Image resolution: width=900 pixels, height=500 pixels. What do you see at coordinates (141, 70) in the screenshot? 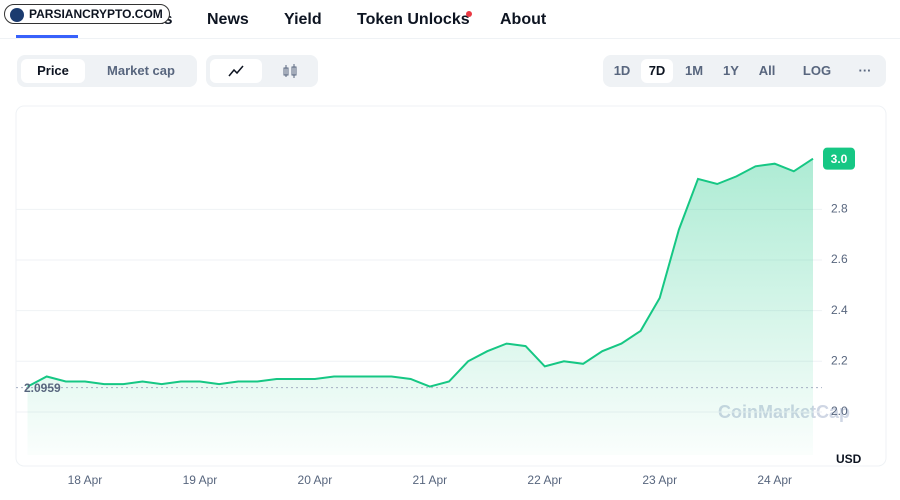
I see `market-cap-tab: Market cap` at bounding box center [141, 70].